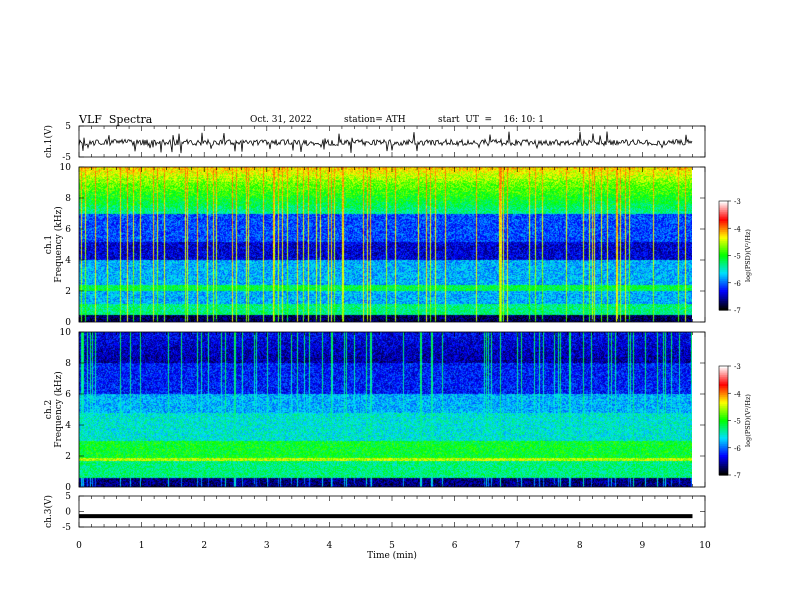  Describe the element at coordinates (68, 230) in the screenshot. I see `ytick-label: 6` at that location.